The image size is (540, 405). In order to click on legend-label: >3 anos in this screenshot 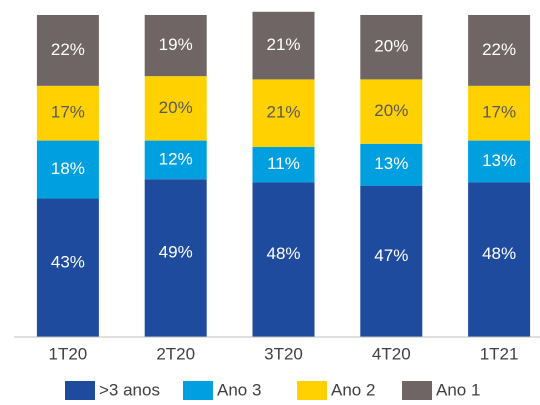, I will do `click(129, 389)`.